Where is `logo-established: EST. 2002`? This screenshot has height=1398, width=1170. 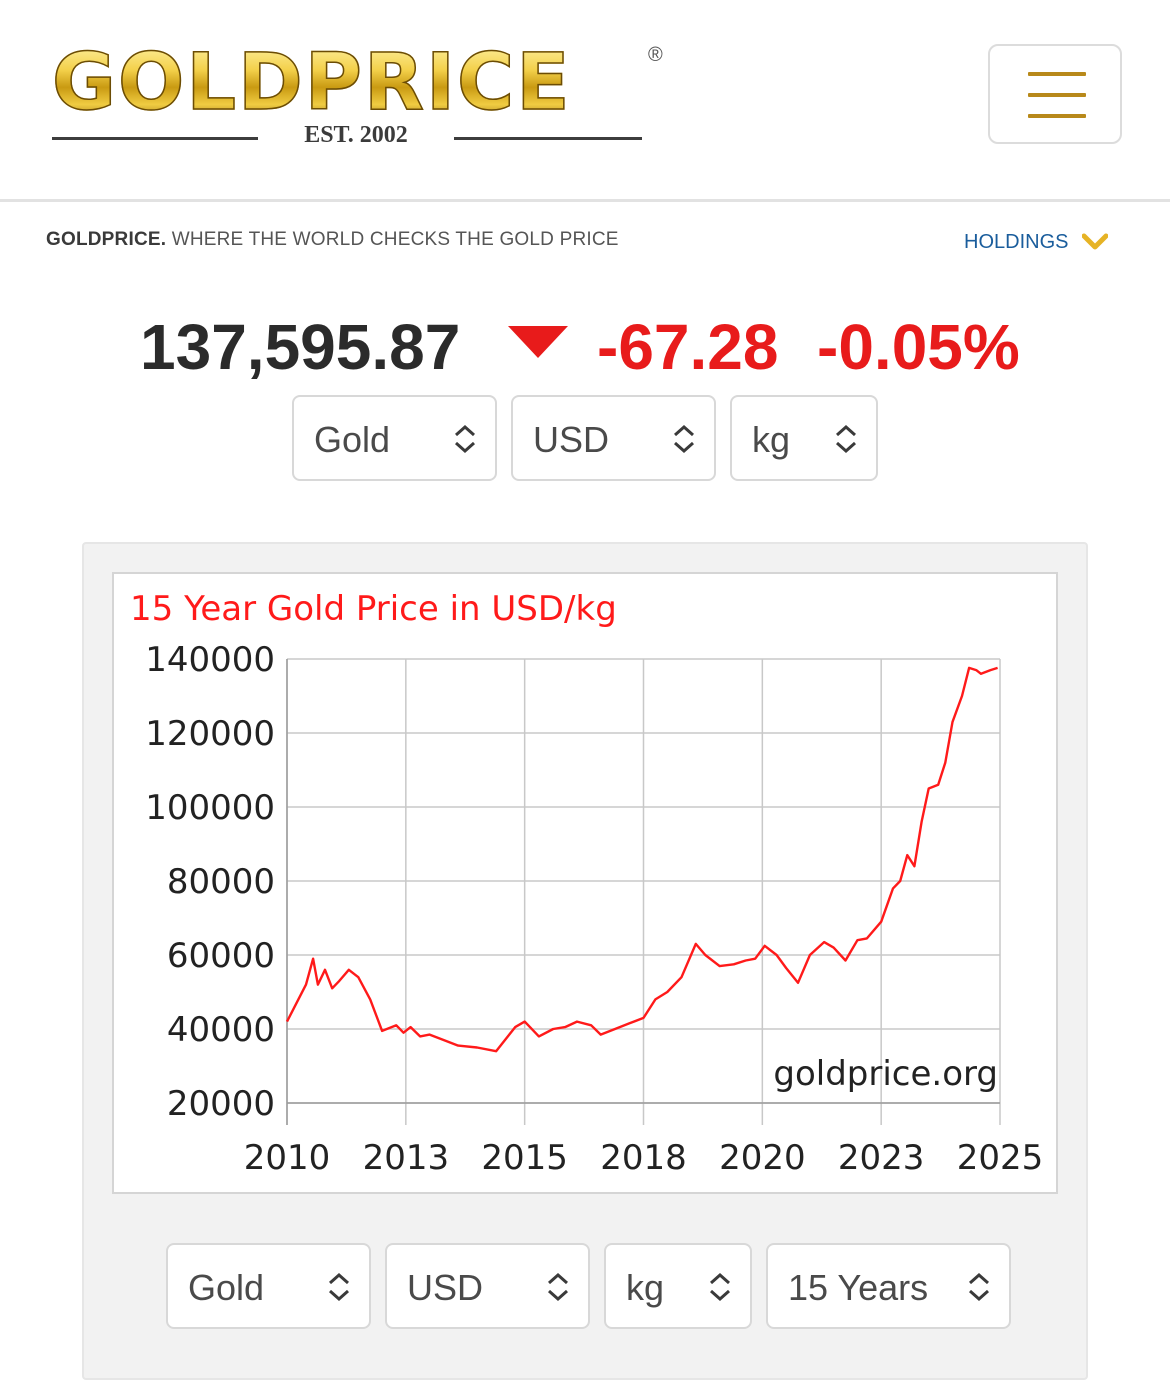 logo-established: EST. 2002 is located at coordinates (356, 135).